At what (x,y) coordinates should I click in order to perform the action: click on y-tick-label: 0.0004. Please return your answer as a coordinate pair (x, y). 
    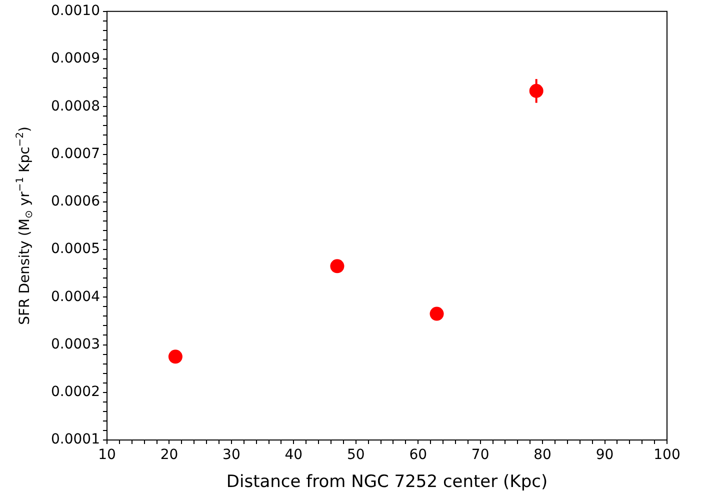
    Looking at the image, I should click on (75, 296).